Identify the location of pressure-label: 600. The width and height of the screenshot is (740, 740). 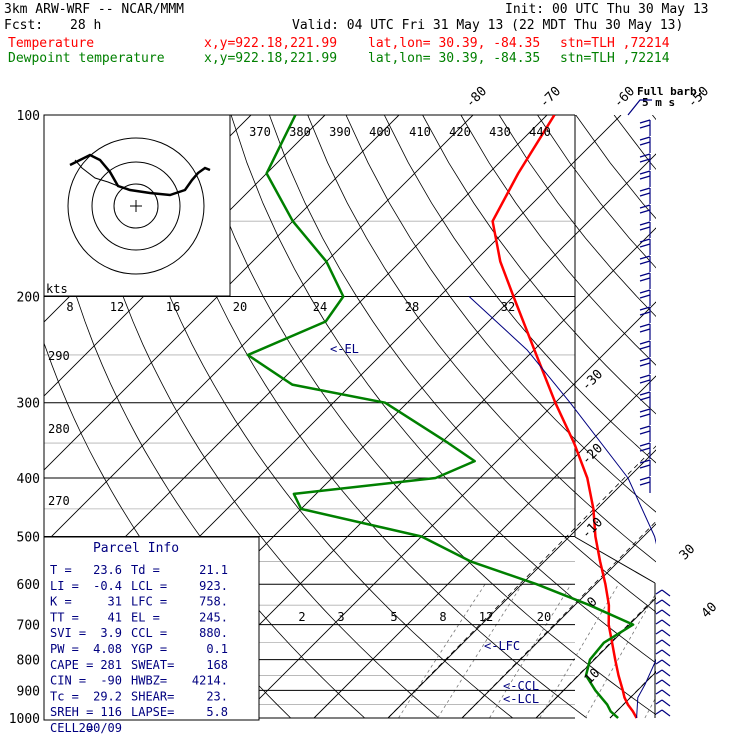
(28, 585).